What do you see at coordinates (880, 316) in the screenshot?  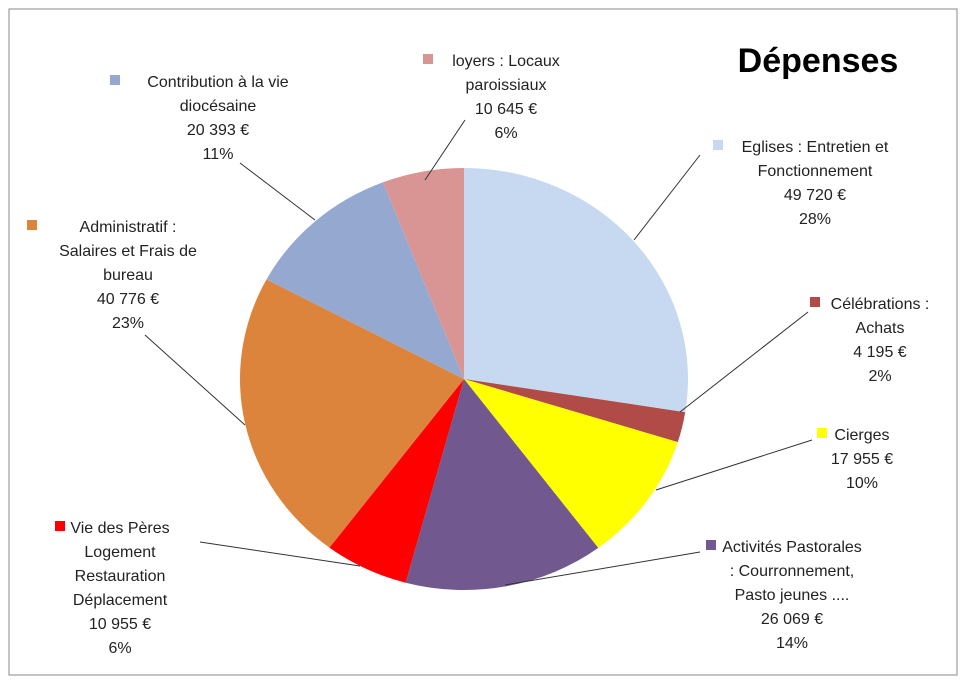 I see `slice-label: Célébrations : Achats` at bounding box center [880, 316].